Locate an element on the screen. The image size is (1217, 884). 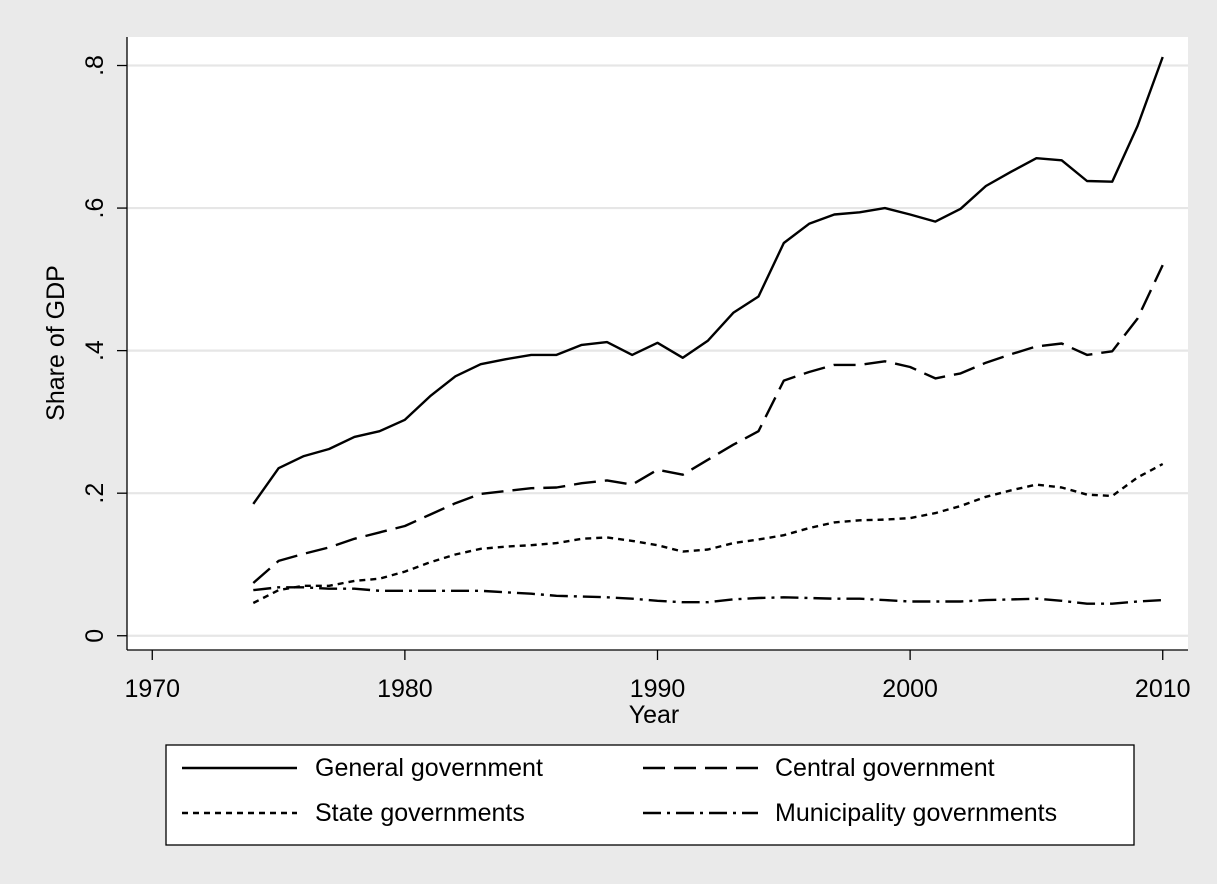
series-line-municipality-governments is located at coordinates (708, 595).